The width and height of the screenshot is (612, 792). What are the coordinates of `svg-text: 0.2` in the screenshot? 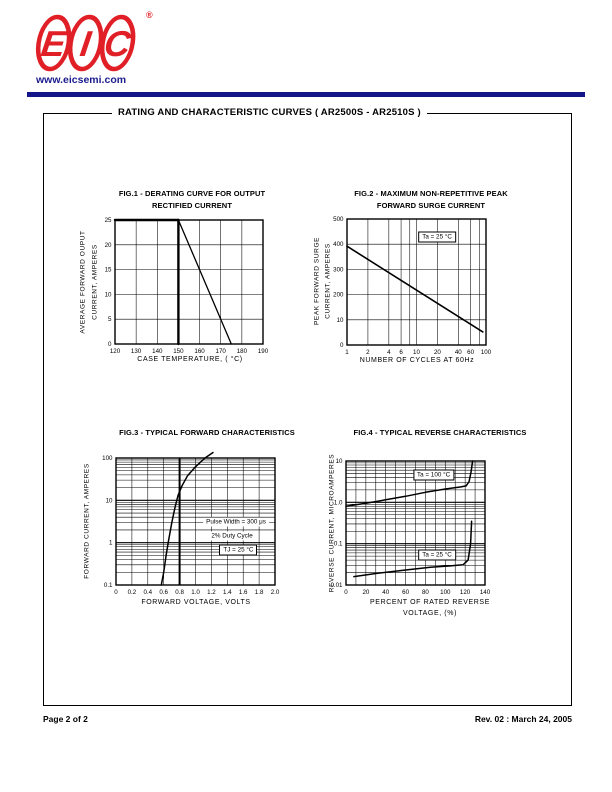 It's located at (132, 592).